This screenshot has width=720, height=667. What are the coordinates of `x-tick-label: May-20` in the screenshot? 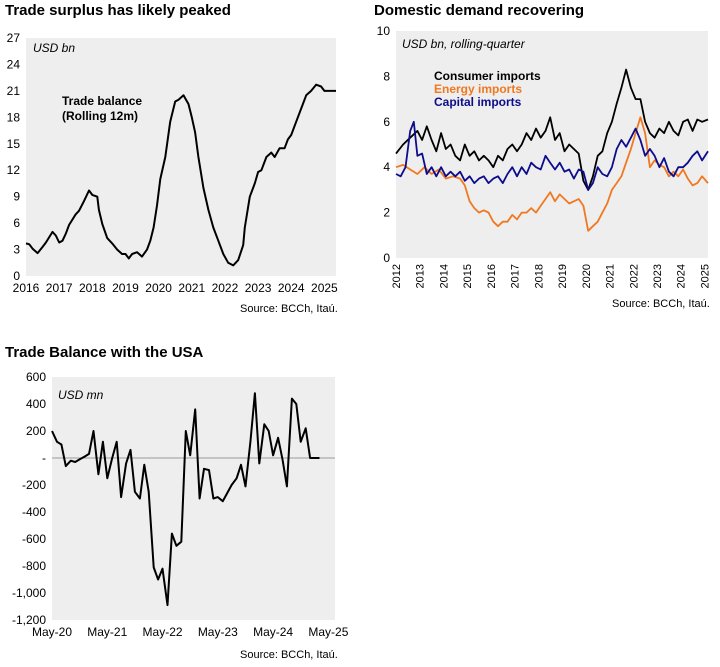 It's located at (52, 632).